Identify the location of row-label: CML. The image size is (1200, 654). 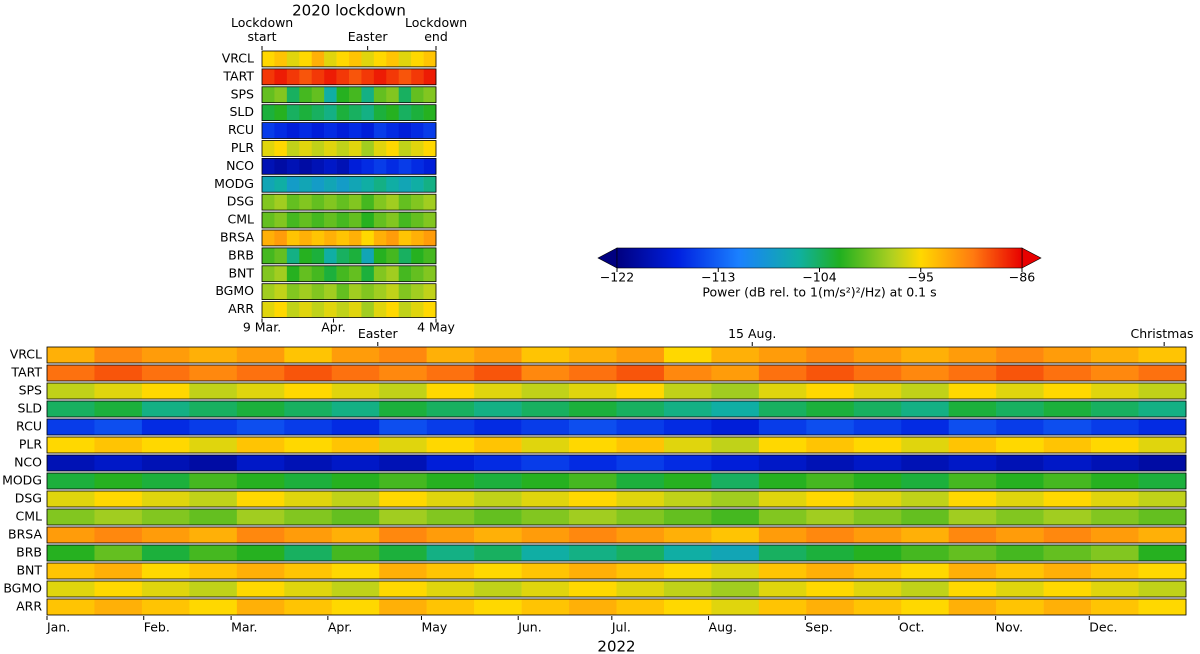
(29, 516).